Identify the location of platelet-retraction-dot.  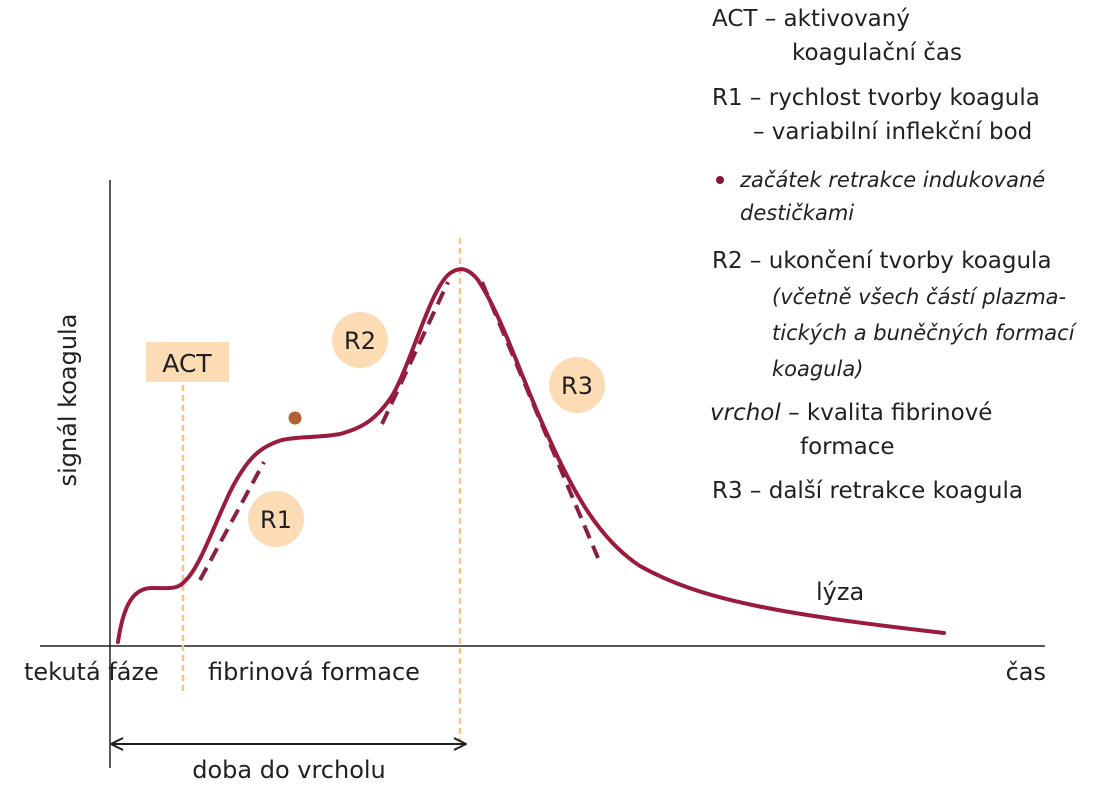
(295, 418).